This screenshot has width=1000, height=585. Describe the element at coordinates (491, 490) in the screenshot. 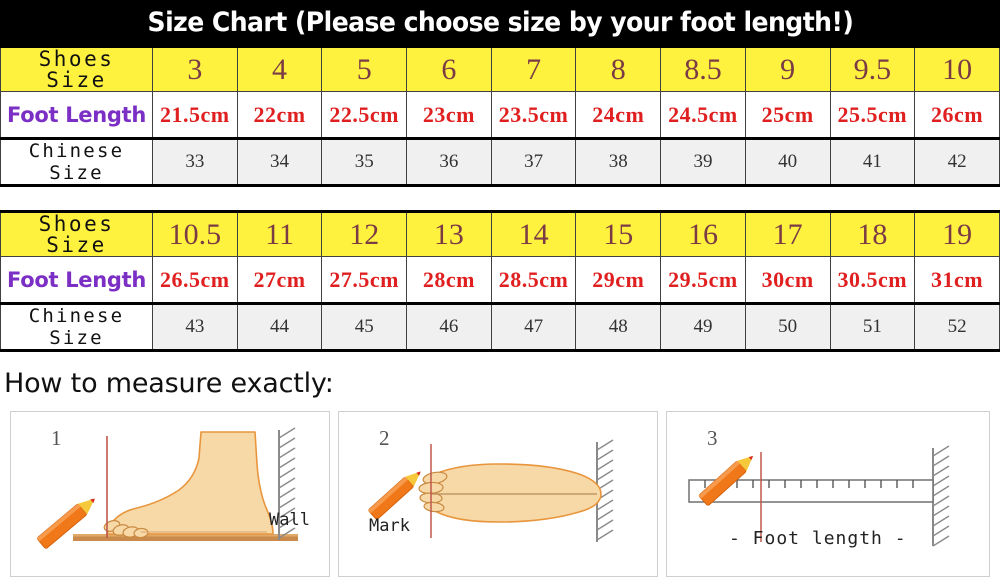

I see `foot-top-view-icon` at that location.